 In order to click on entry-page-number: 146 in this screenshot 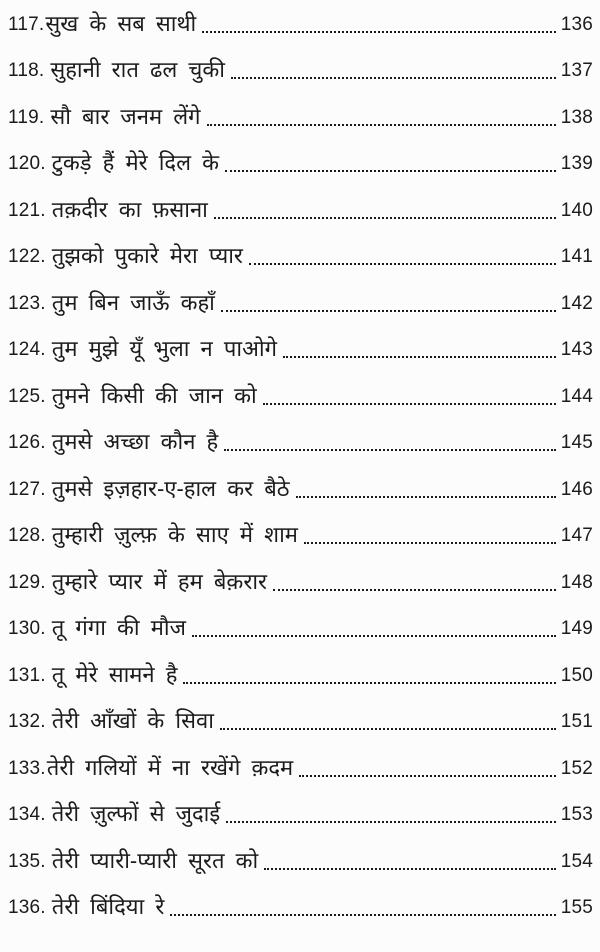, I will do `click(576, 489)`.